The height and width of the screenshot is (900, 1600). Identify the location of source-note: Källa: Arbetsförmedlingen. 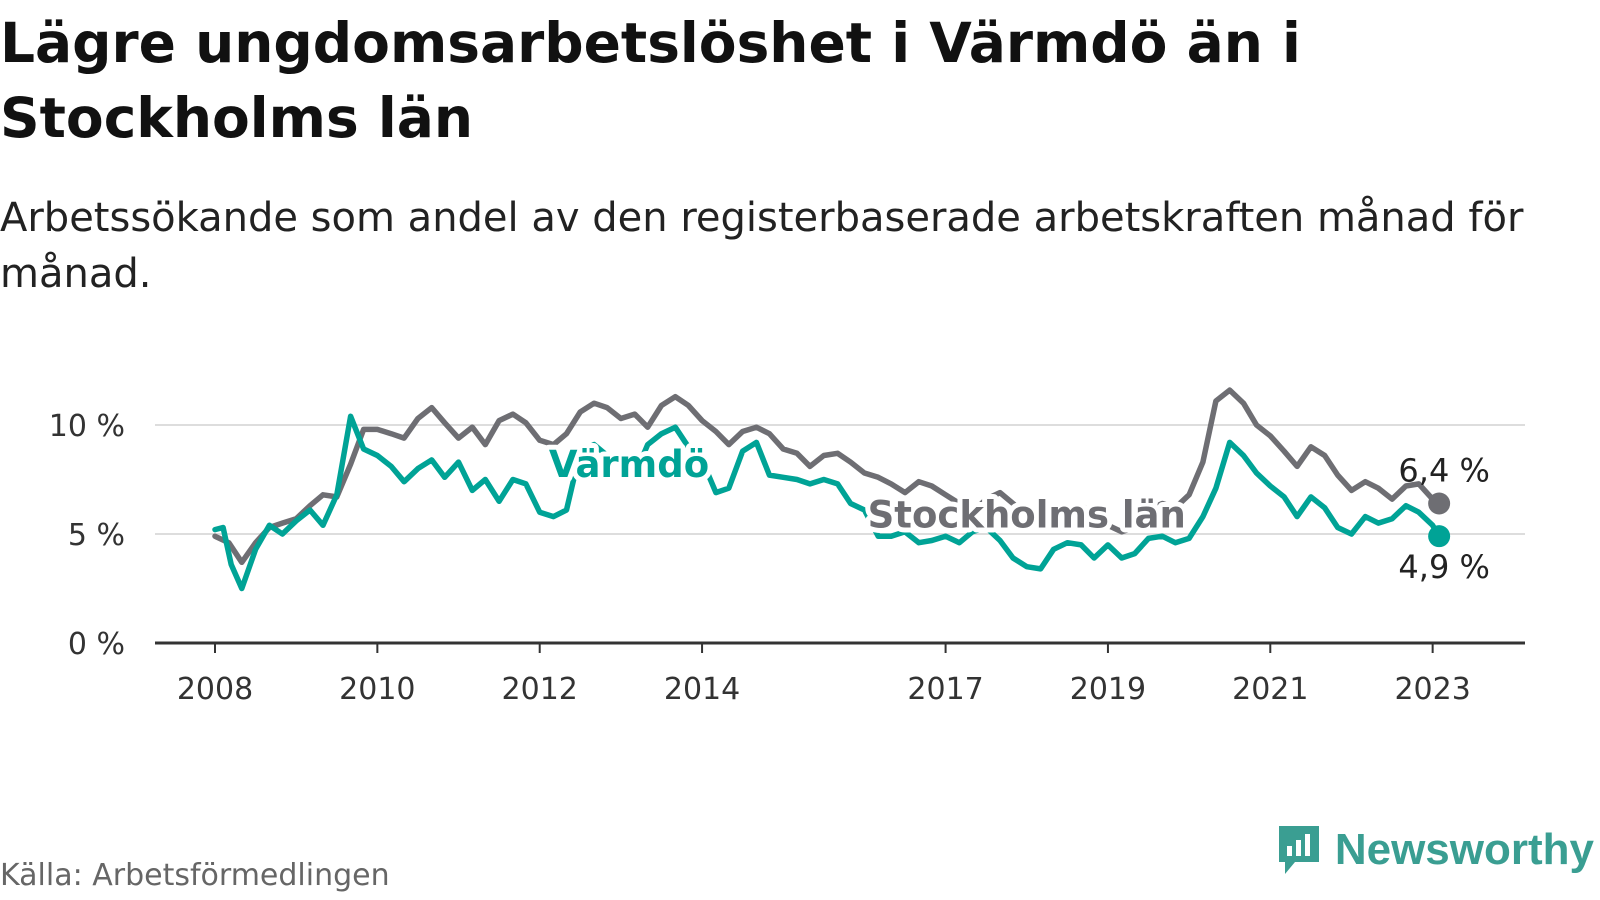
(195, 875).